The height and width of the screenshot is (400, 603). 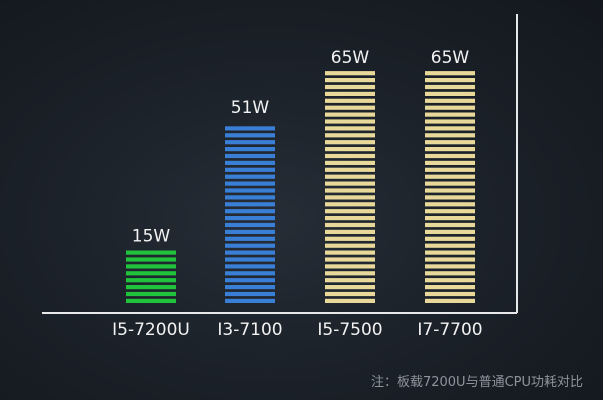 I want to click on category-label: I5-7500, so click(x=349, y=330).